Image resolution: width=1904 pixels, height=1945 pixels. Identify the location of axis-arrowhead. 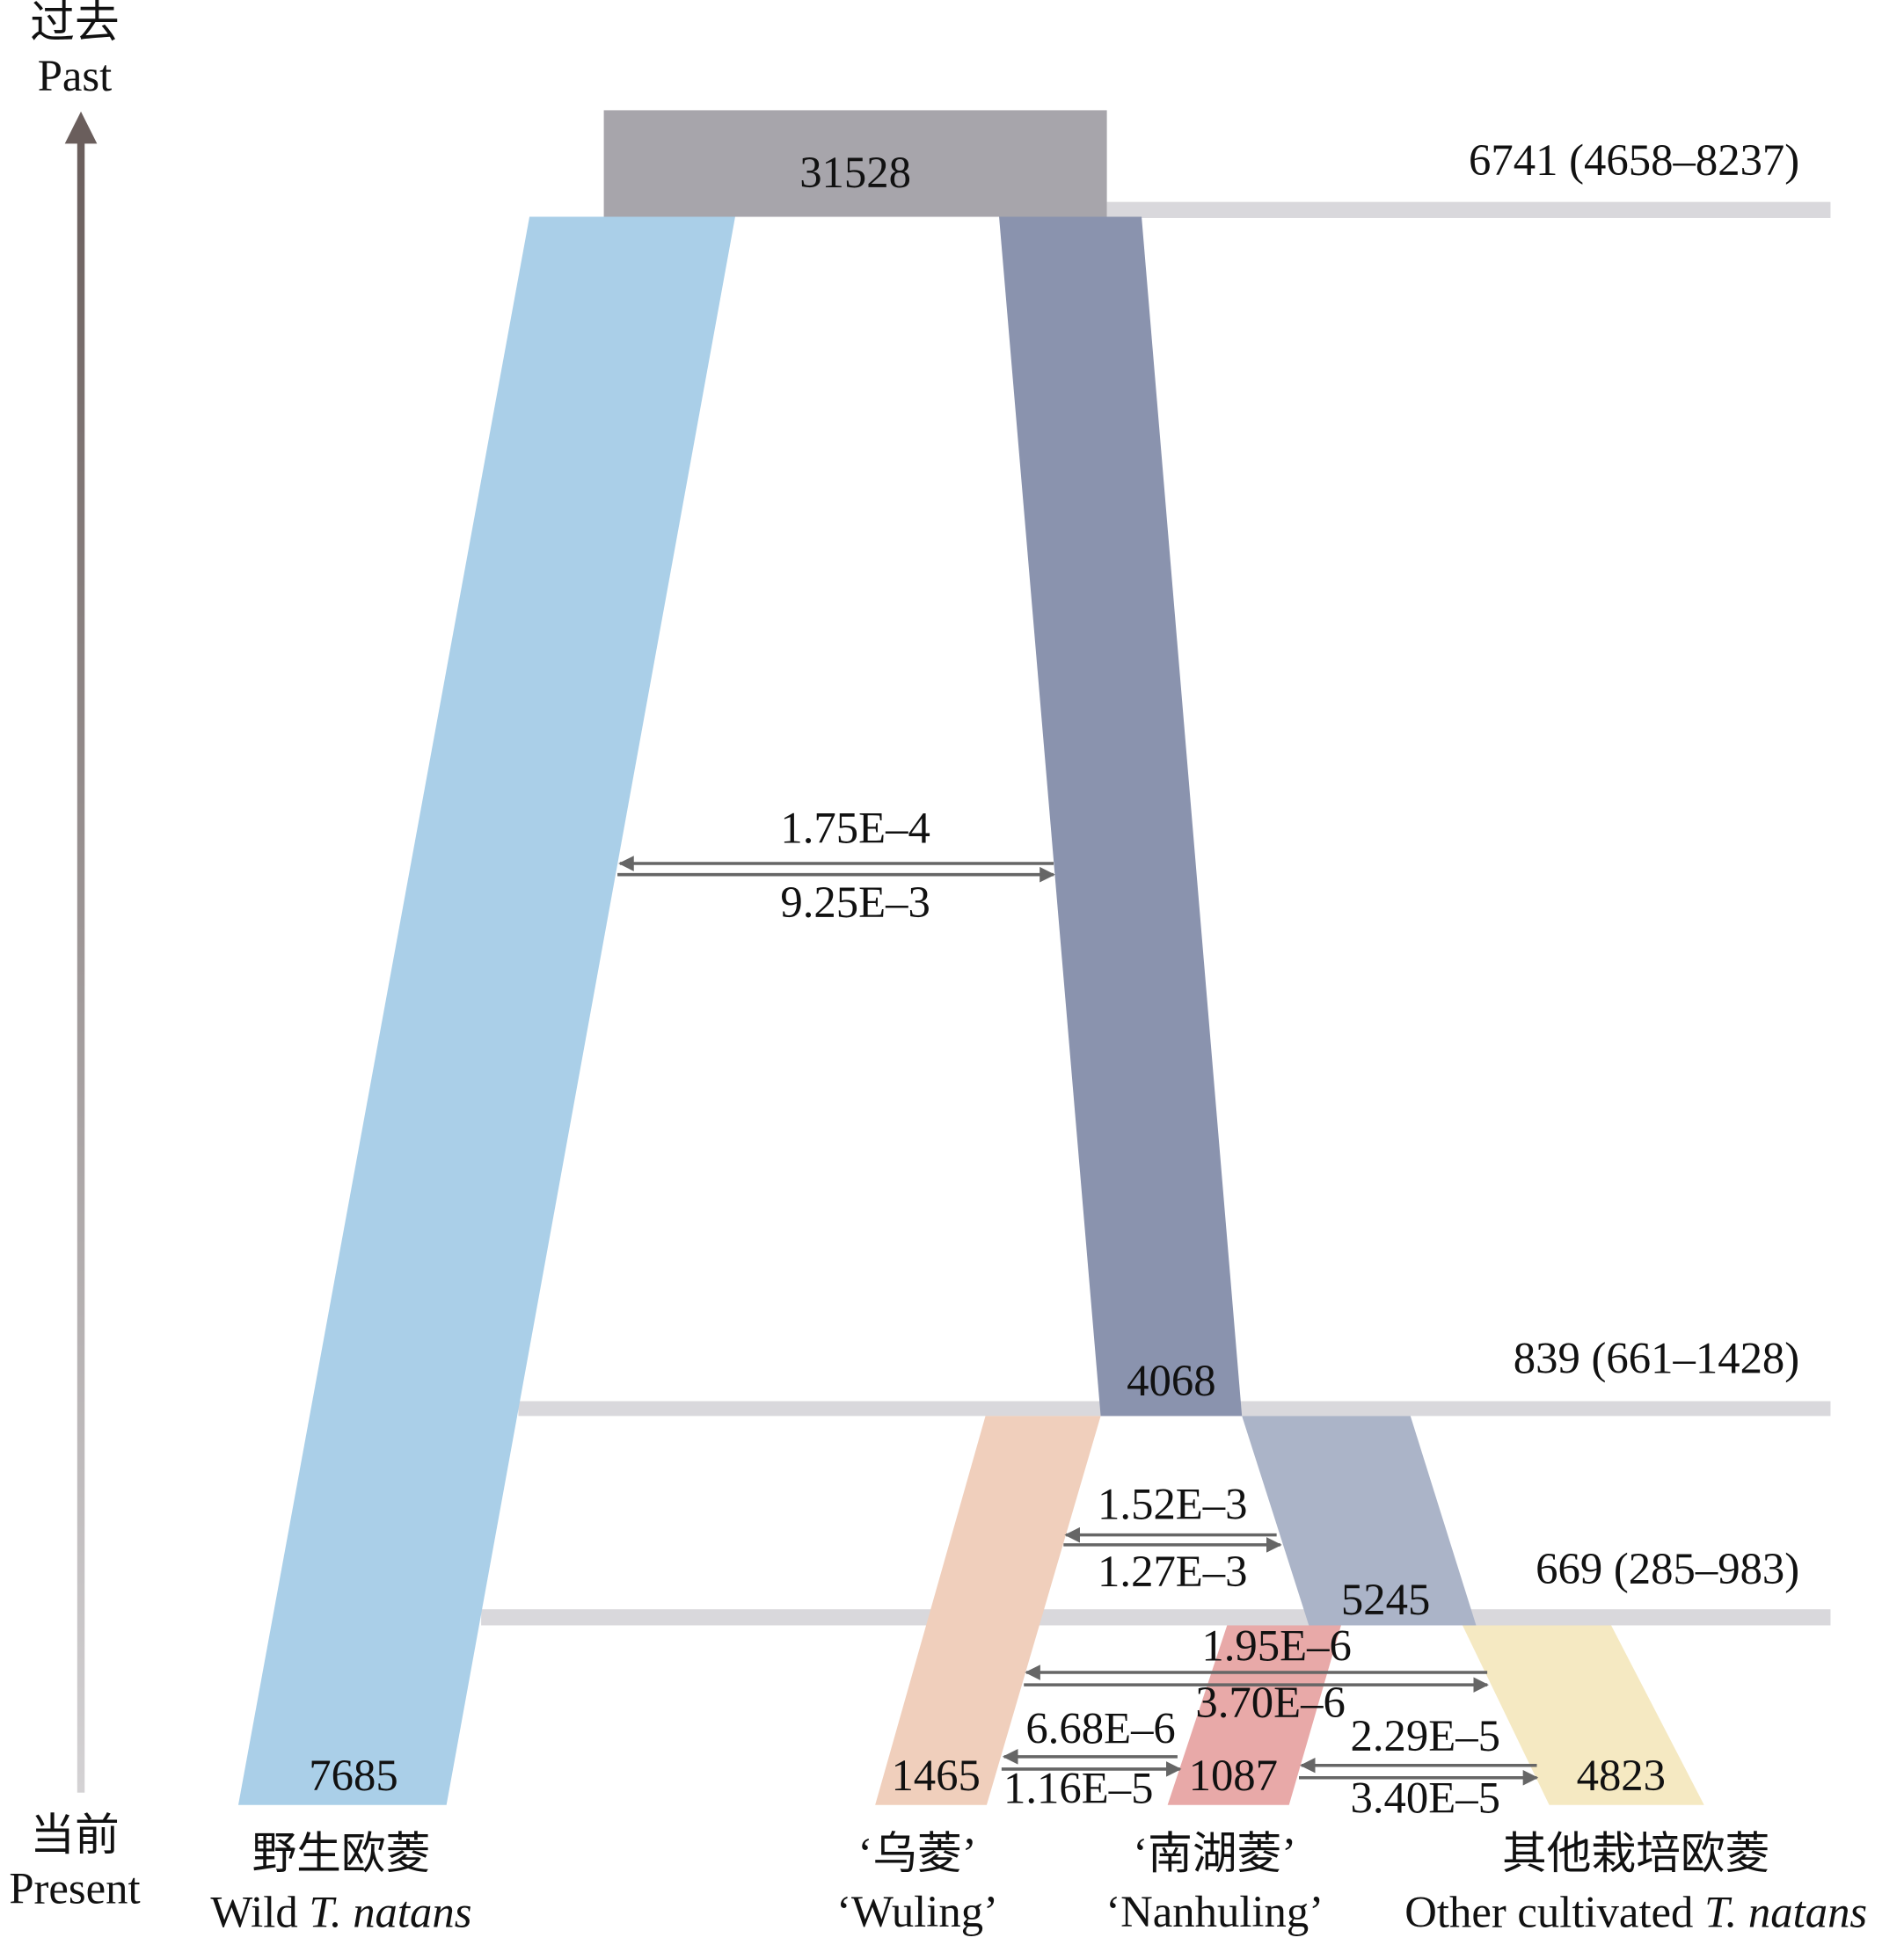
(81, 127).